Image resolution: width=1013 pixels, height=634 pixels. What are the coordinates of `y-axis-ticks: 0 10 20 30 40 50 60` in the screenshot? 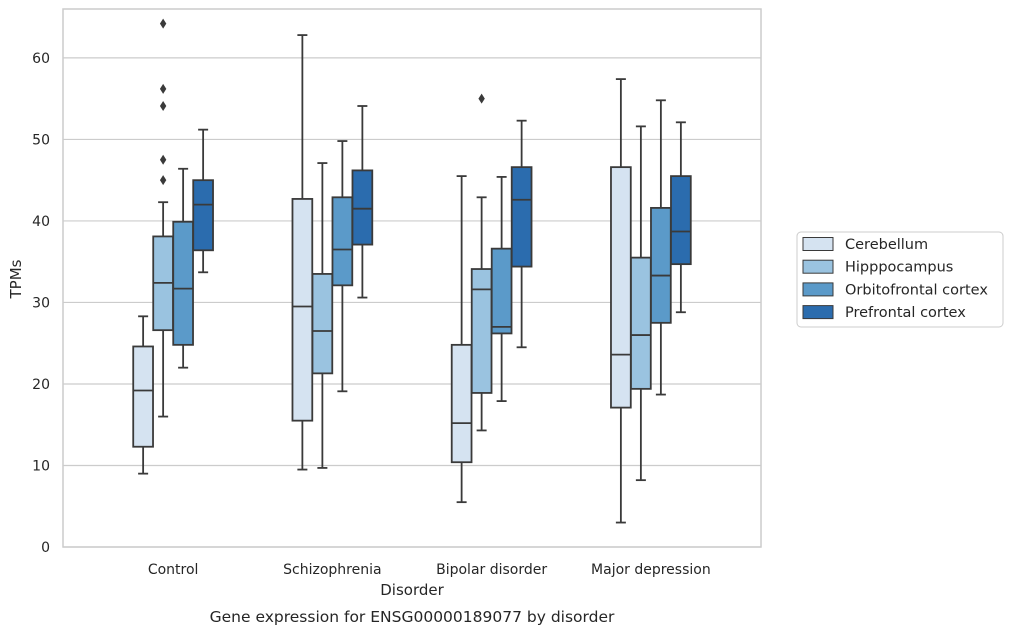 It's located at (41, 303).